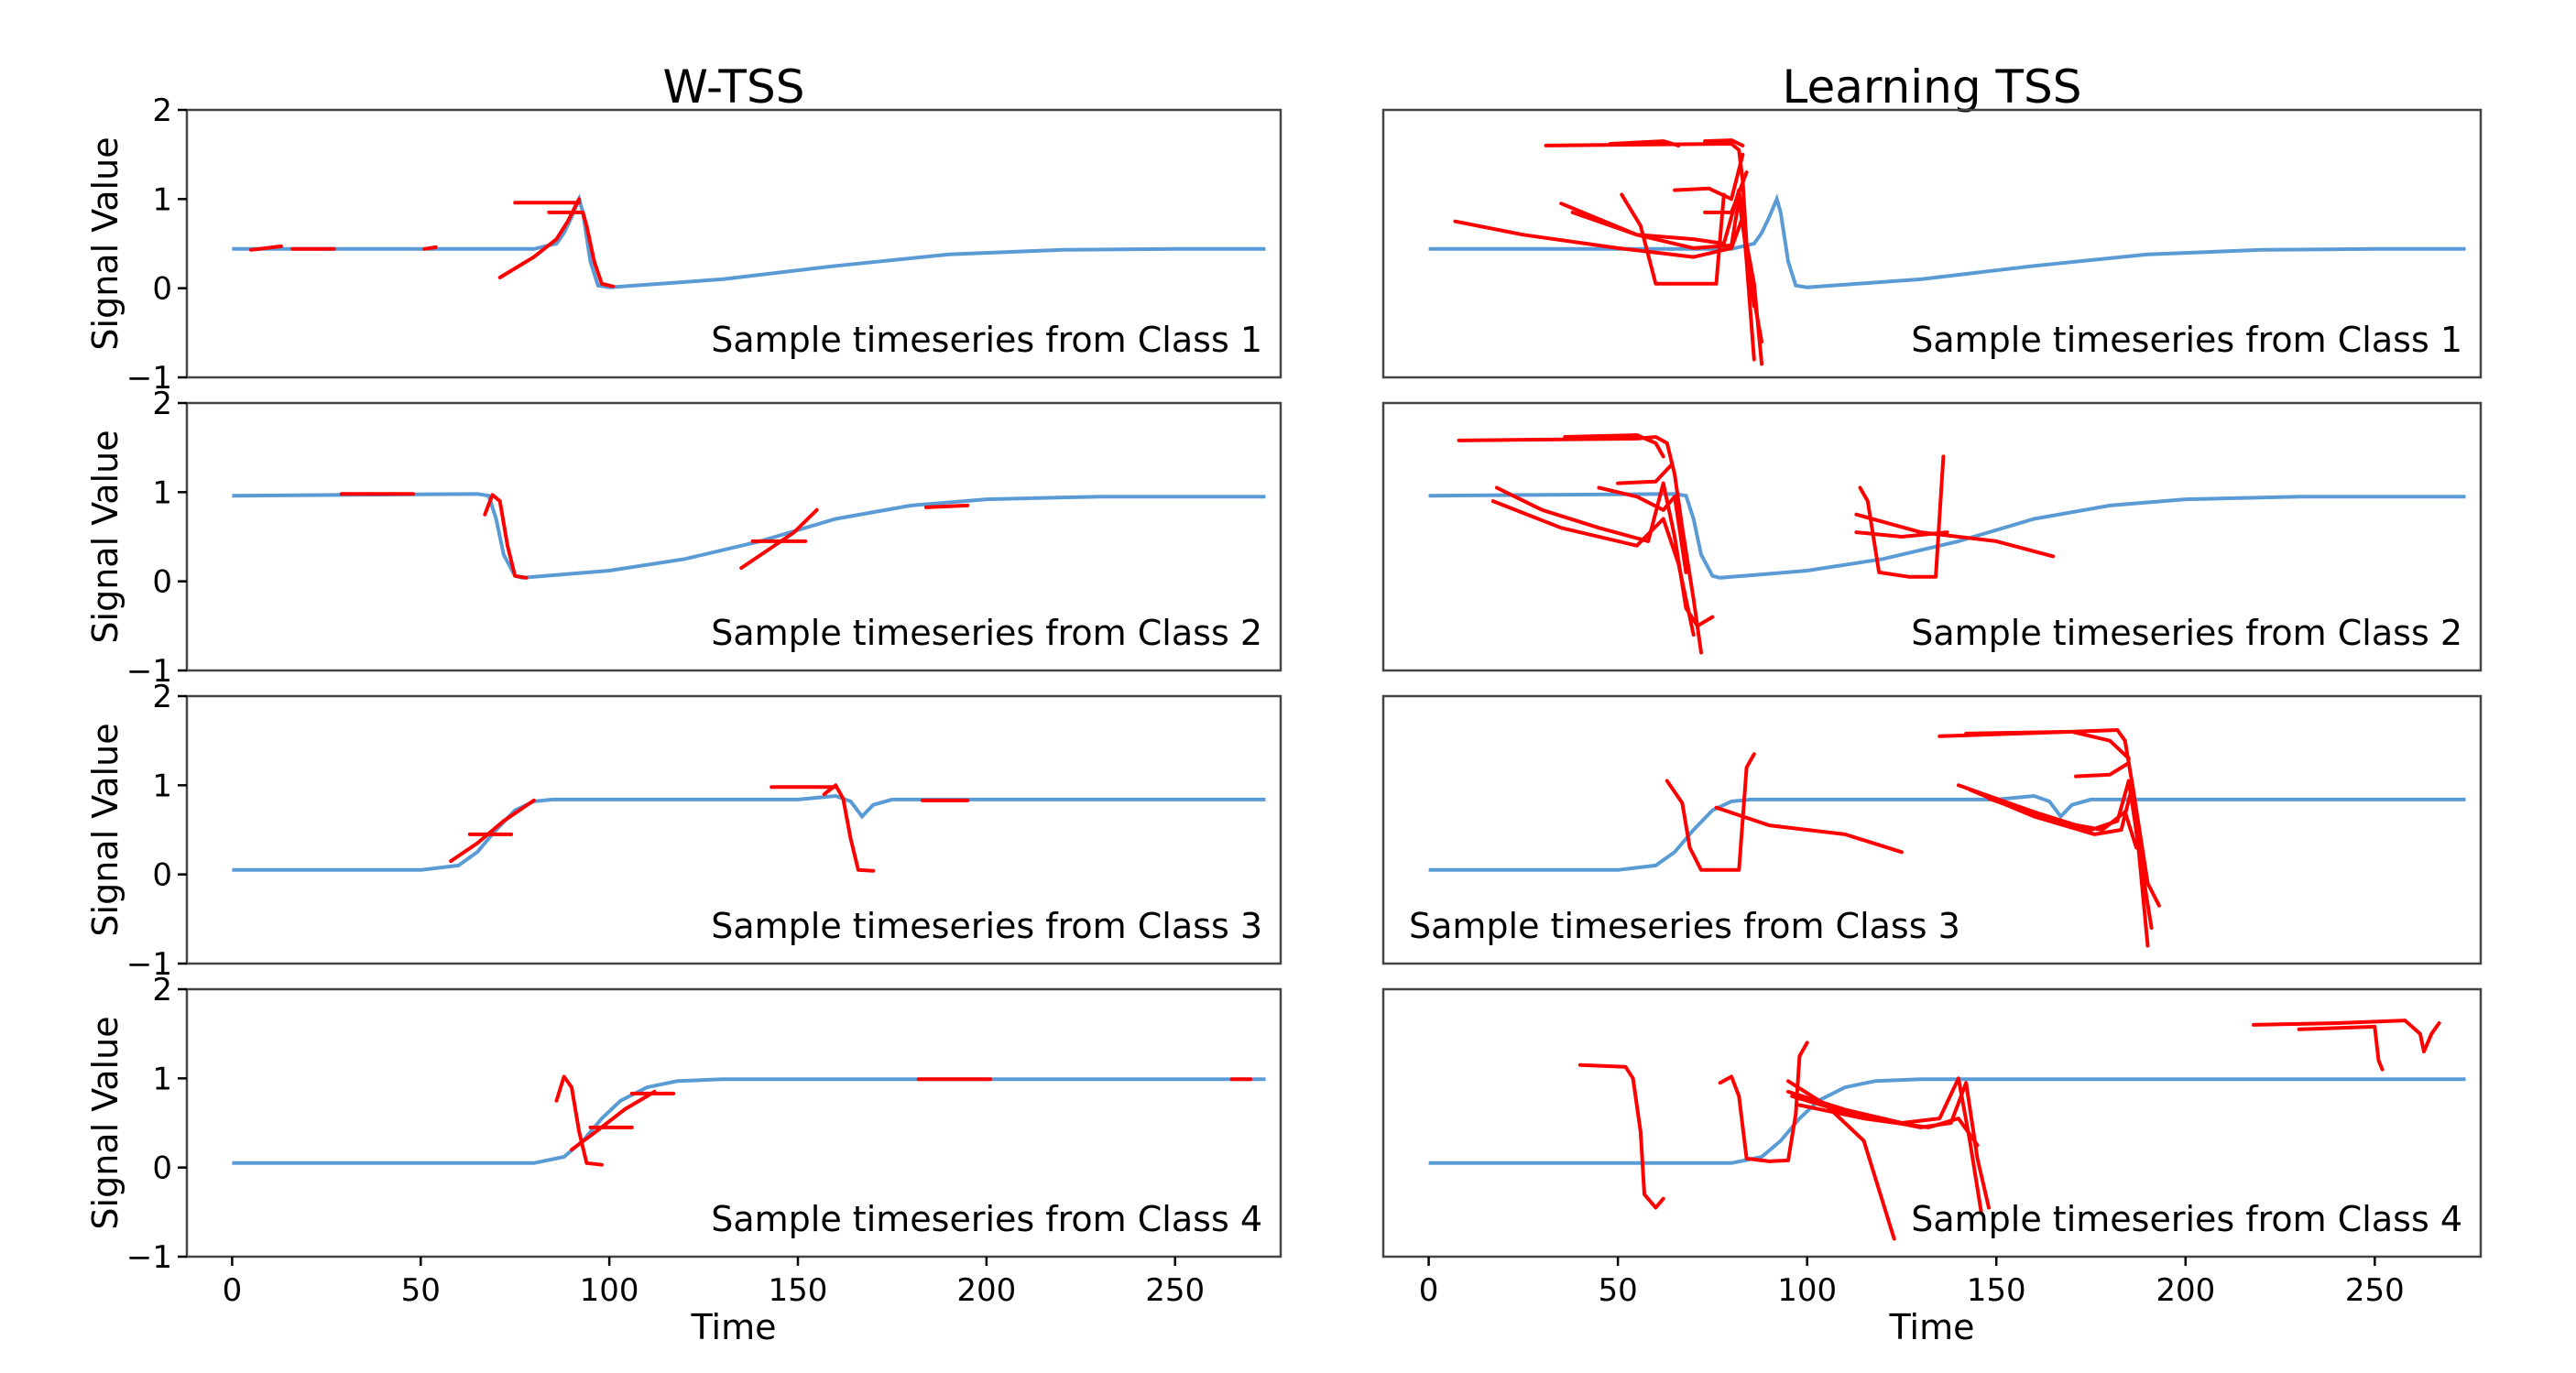  I want to click on col1-panel3-ytick-label: 0, so click(162, 875).